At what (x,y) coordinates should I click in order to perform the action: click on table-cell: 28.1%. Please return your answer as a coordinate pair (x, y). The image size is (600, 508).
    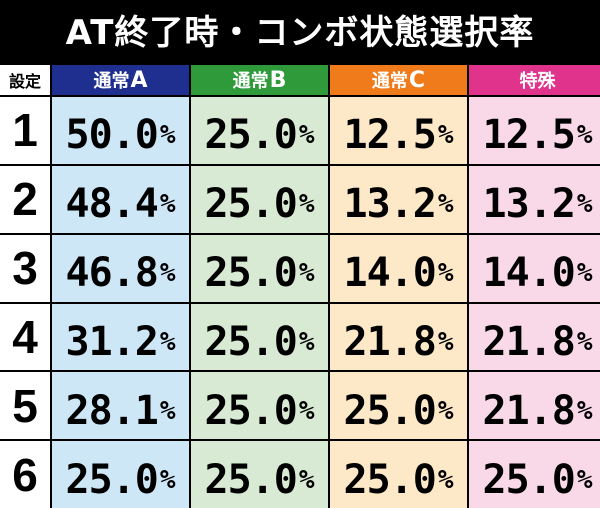
    Looking at the image, I should click on (120, 406).